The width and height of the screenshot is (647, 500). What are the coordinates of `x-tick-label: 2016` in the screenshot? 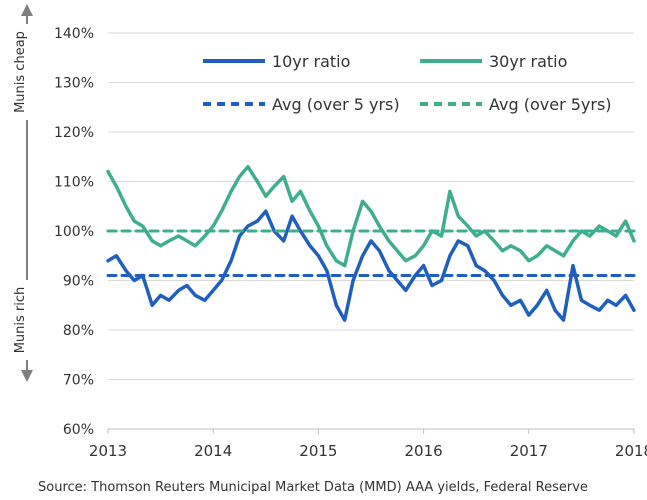 It's located at (424, 451).